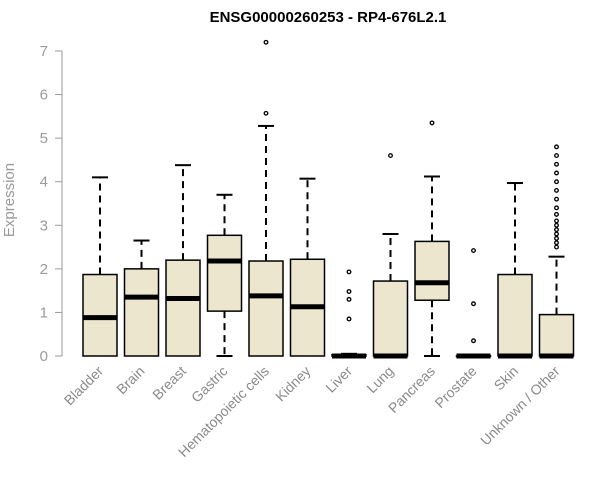  What do you see at coordinates (44, 312) in the screenshot?
I see `y-tick-label: 1` at bounding box center [44, 312].